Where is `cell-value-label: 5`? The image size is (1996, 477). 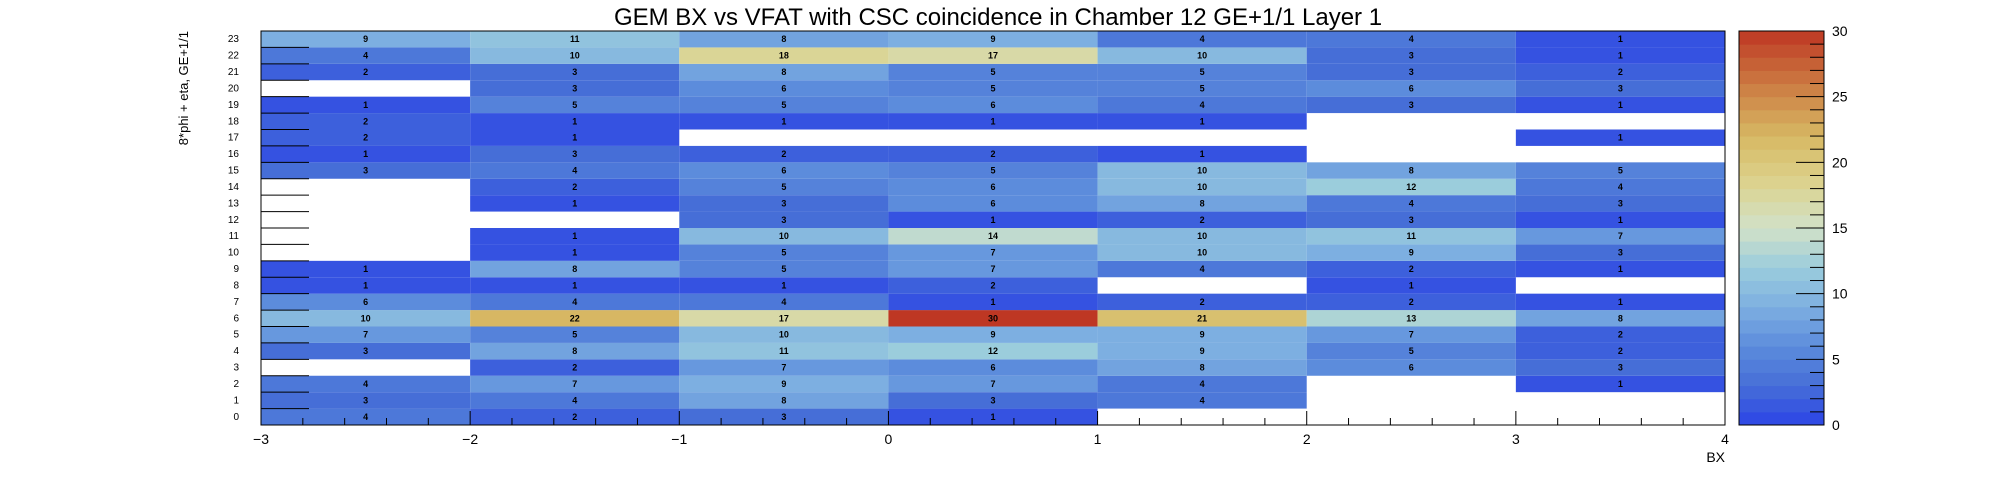 cell-value-label: 5 is located at coordinates (992, 88).